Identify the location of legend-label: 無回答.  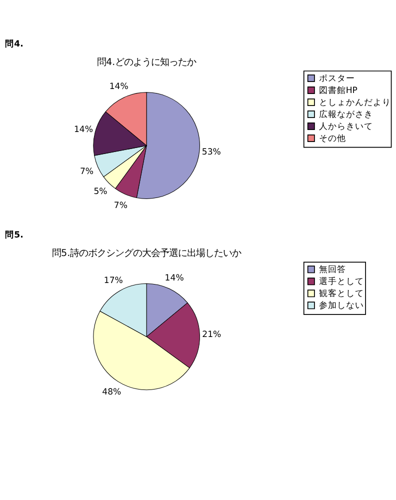
(332, 269).